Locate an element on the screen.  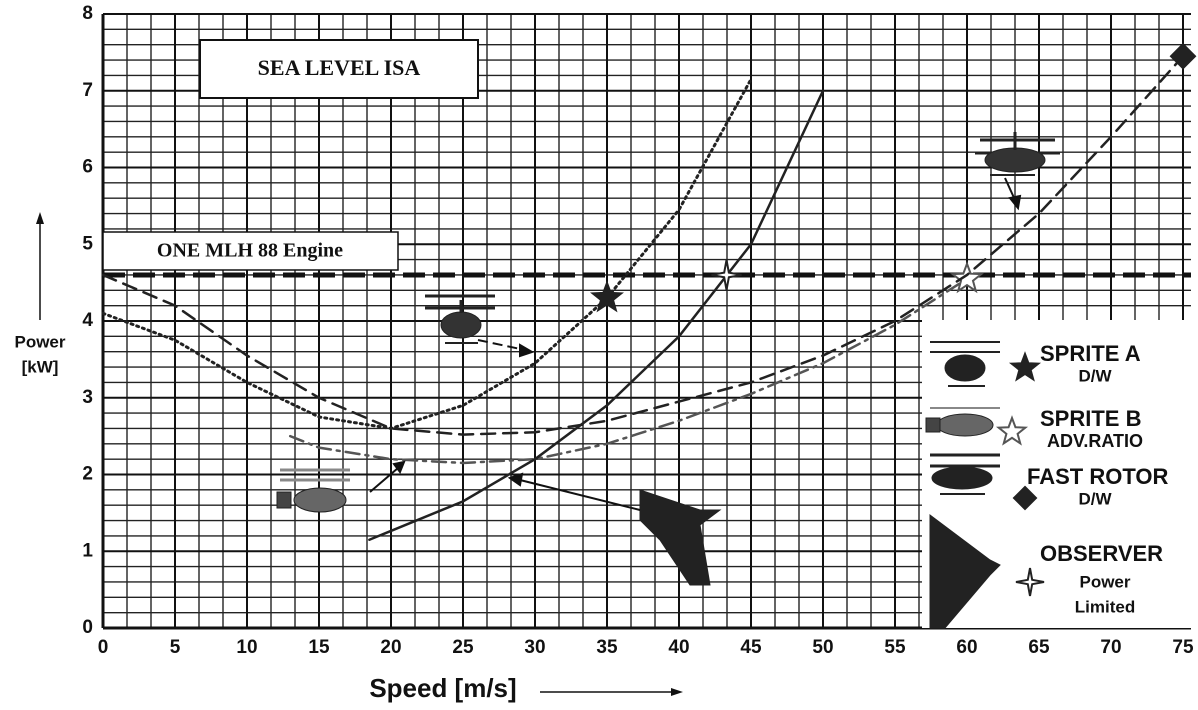
uav-icon is located at coordinates (680, 537).